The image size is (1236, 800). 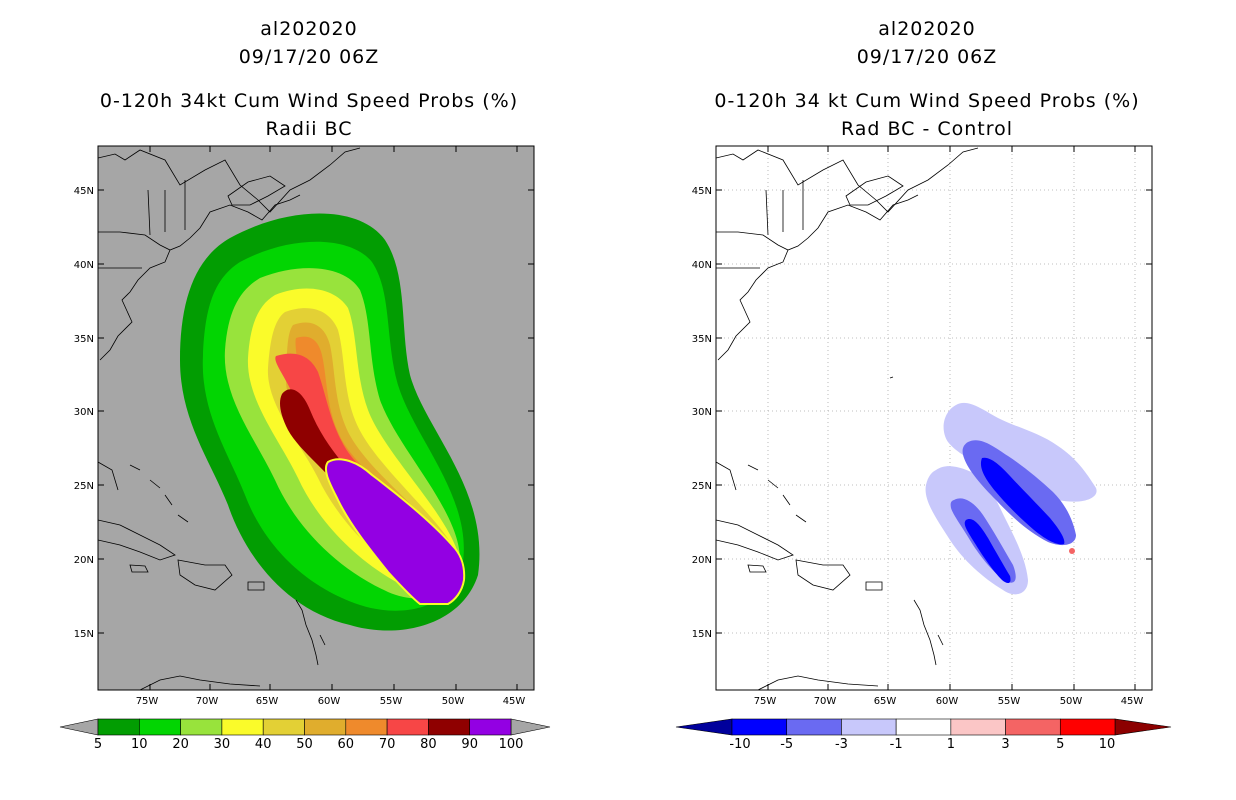 What do you see at coordinates (1060, 744) in the screenshot?
I see `right-cb-label: 5` at bounding box center [1060, 744].